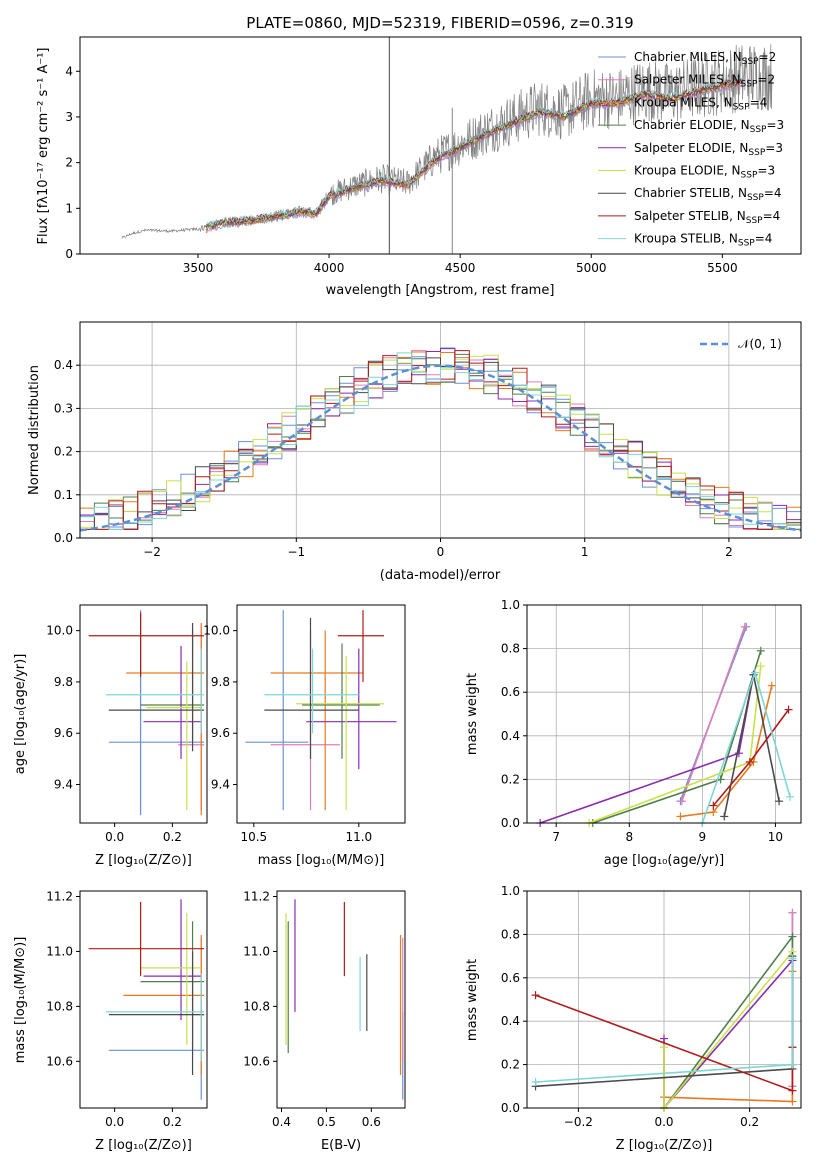 This screenshot has height=1170, width=819. I want to click on y-tick-label: 0.1, so click(63, 495).